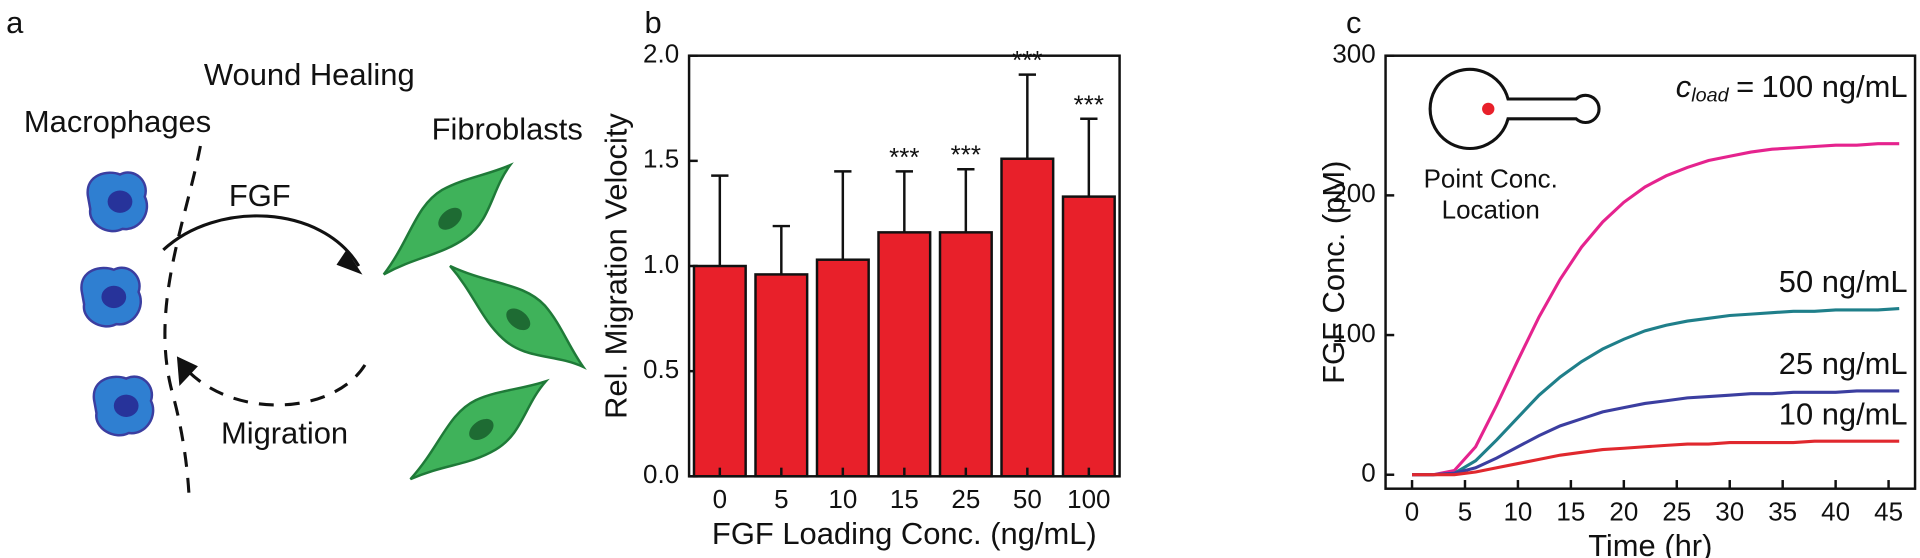  What do you see at coordinates (15, 22) in the screenshot?
I see `panel-label: a` at bounding box center [15, 22].